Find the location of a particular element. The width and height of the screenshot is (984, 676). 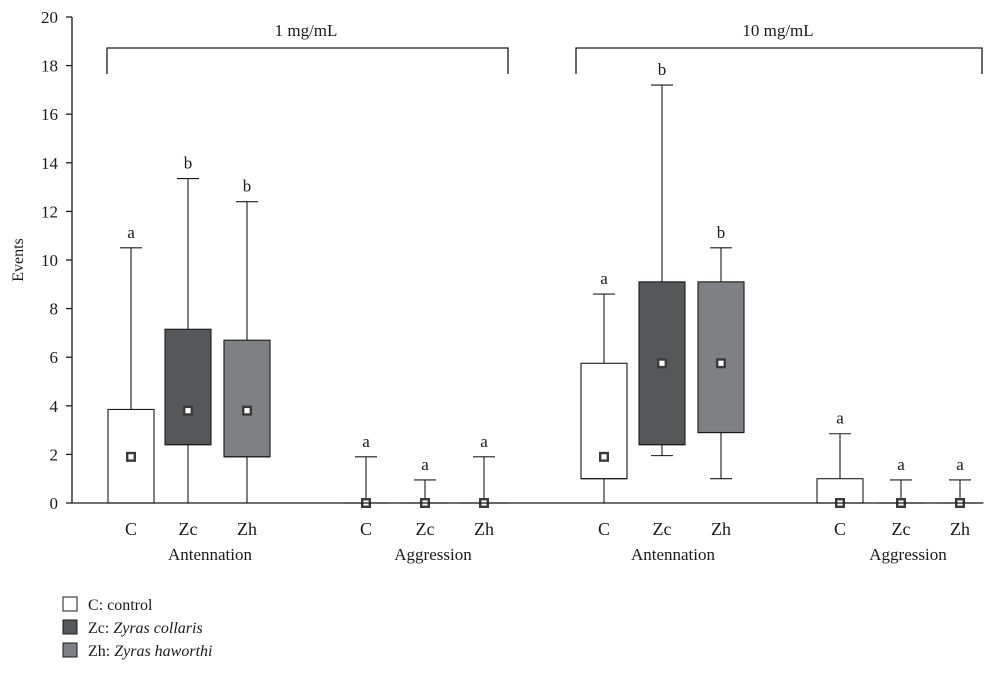

y-tick-label: 18 is located at coordinates (49, 66).